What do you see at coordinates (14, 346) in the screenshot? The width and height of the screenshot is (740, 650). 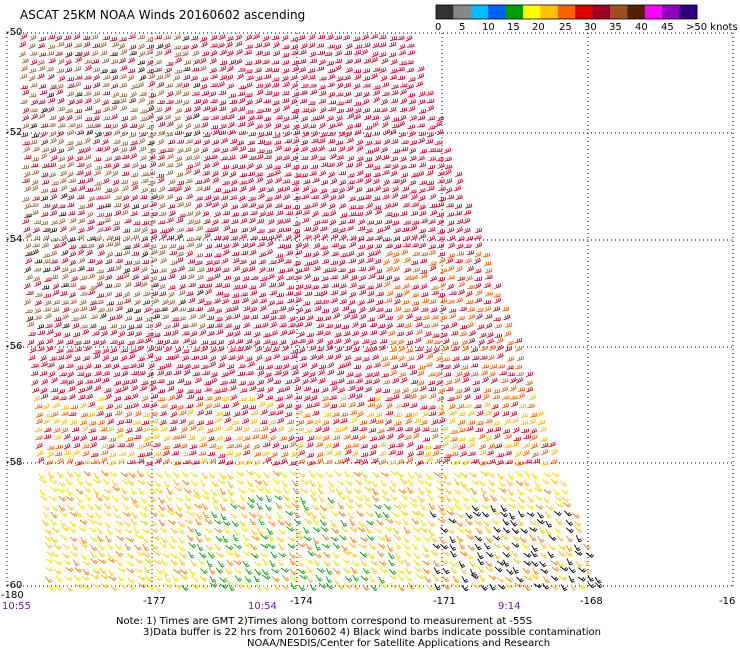 I see `lat-label: -56` at bounding box center [14, 346].